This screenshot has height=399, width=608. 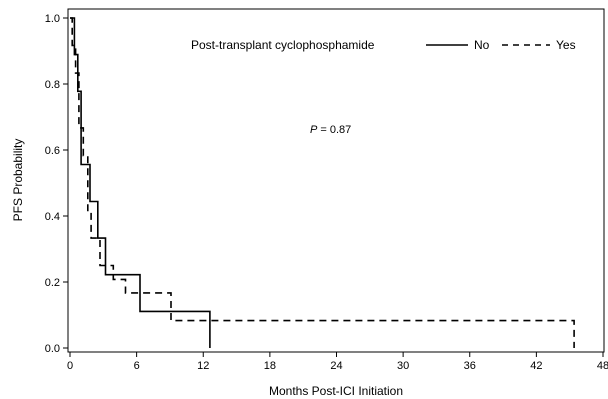 I want to click on x-tick-label: 6, so click(x=137, y=366).